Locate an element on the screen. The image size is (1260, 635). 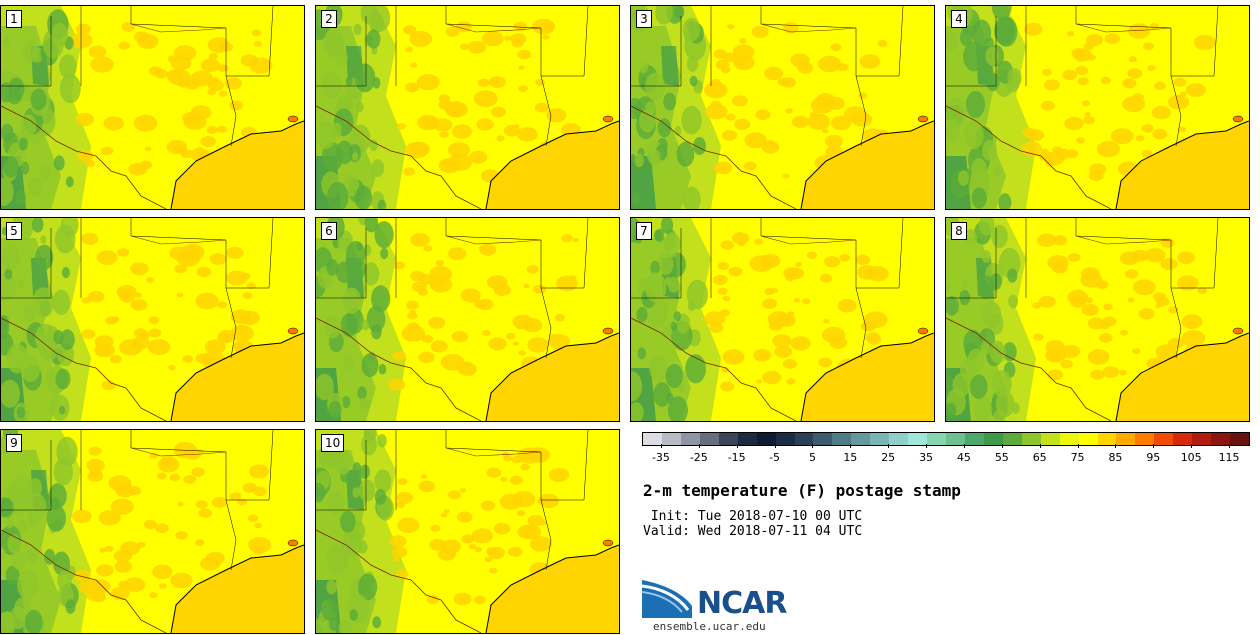
member-number-label: 10 is located at coordinates (333, 443).